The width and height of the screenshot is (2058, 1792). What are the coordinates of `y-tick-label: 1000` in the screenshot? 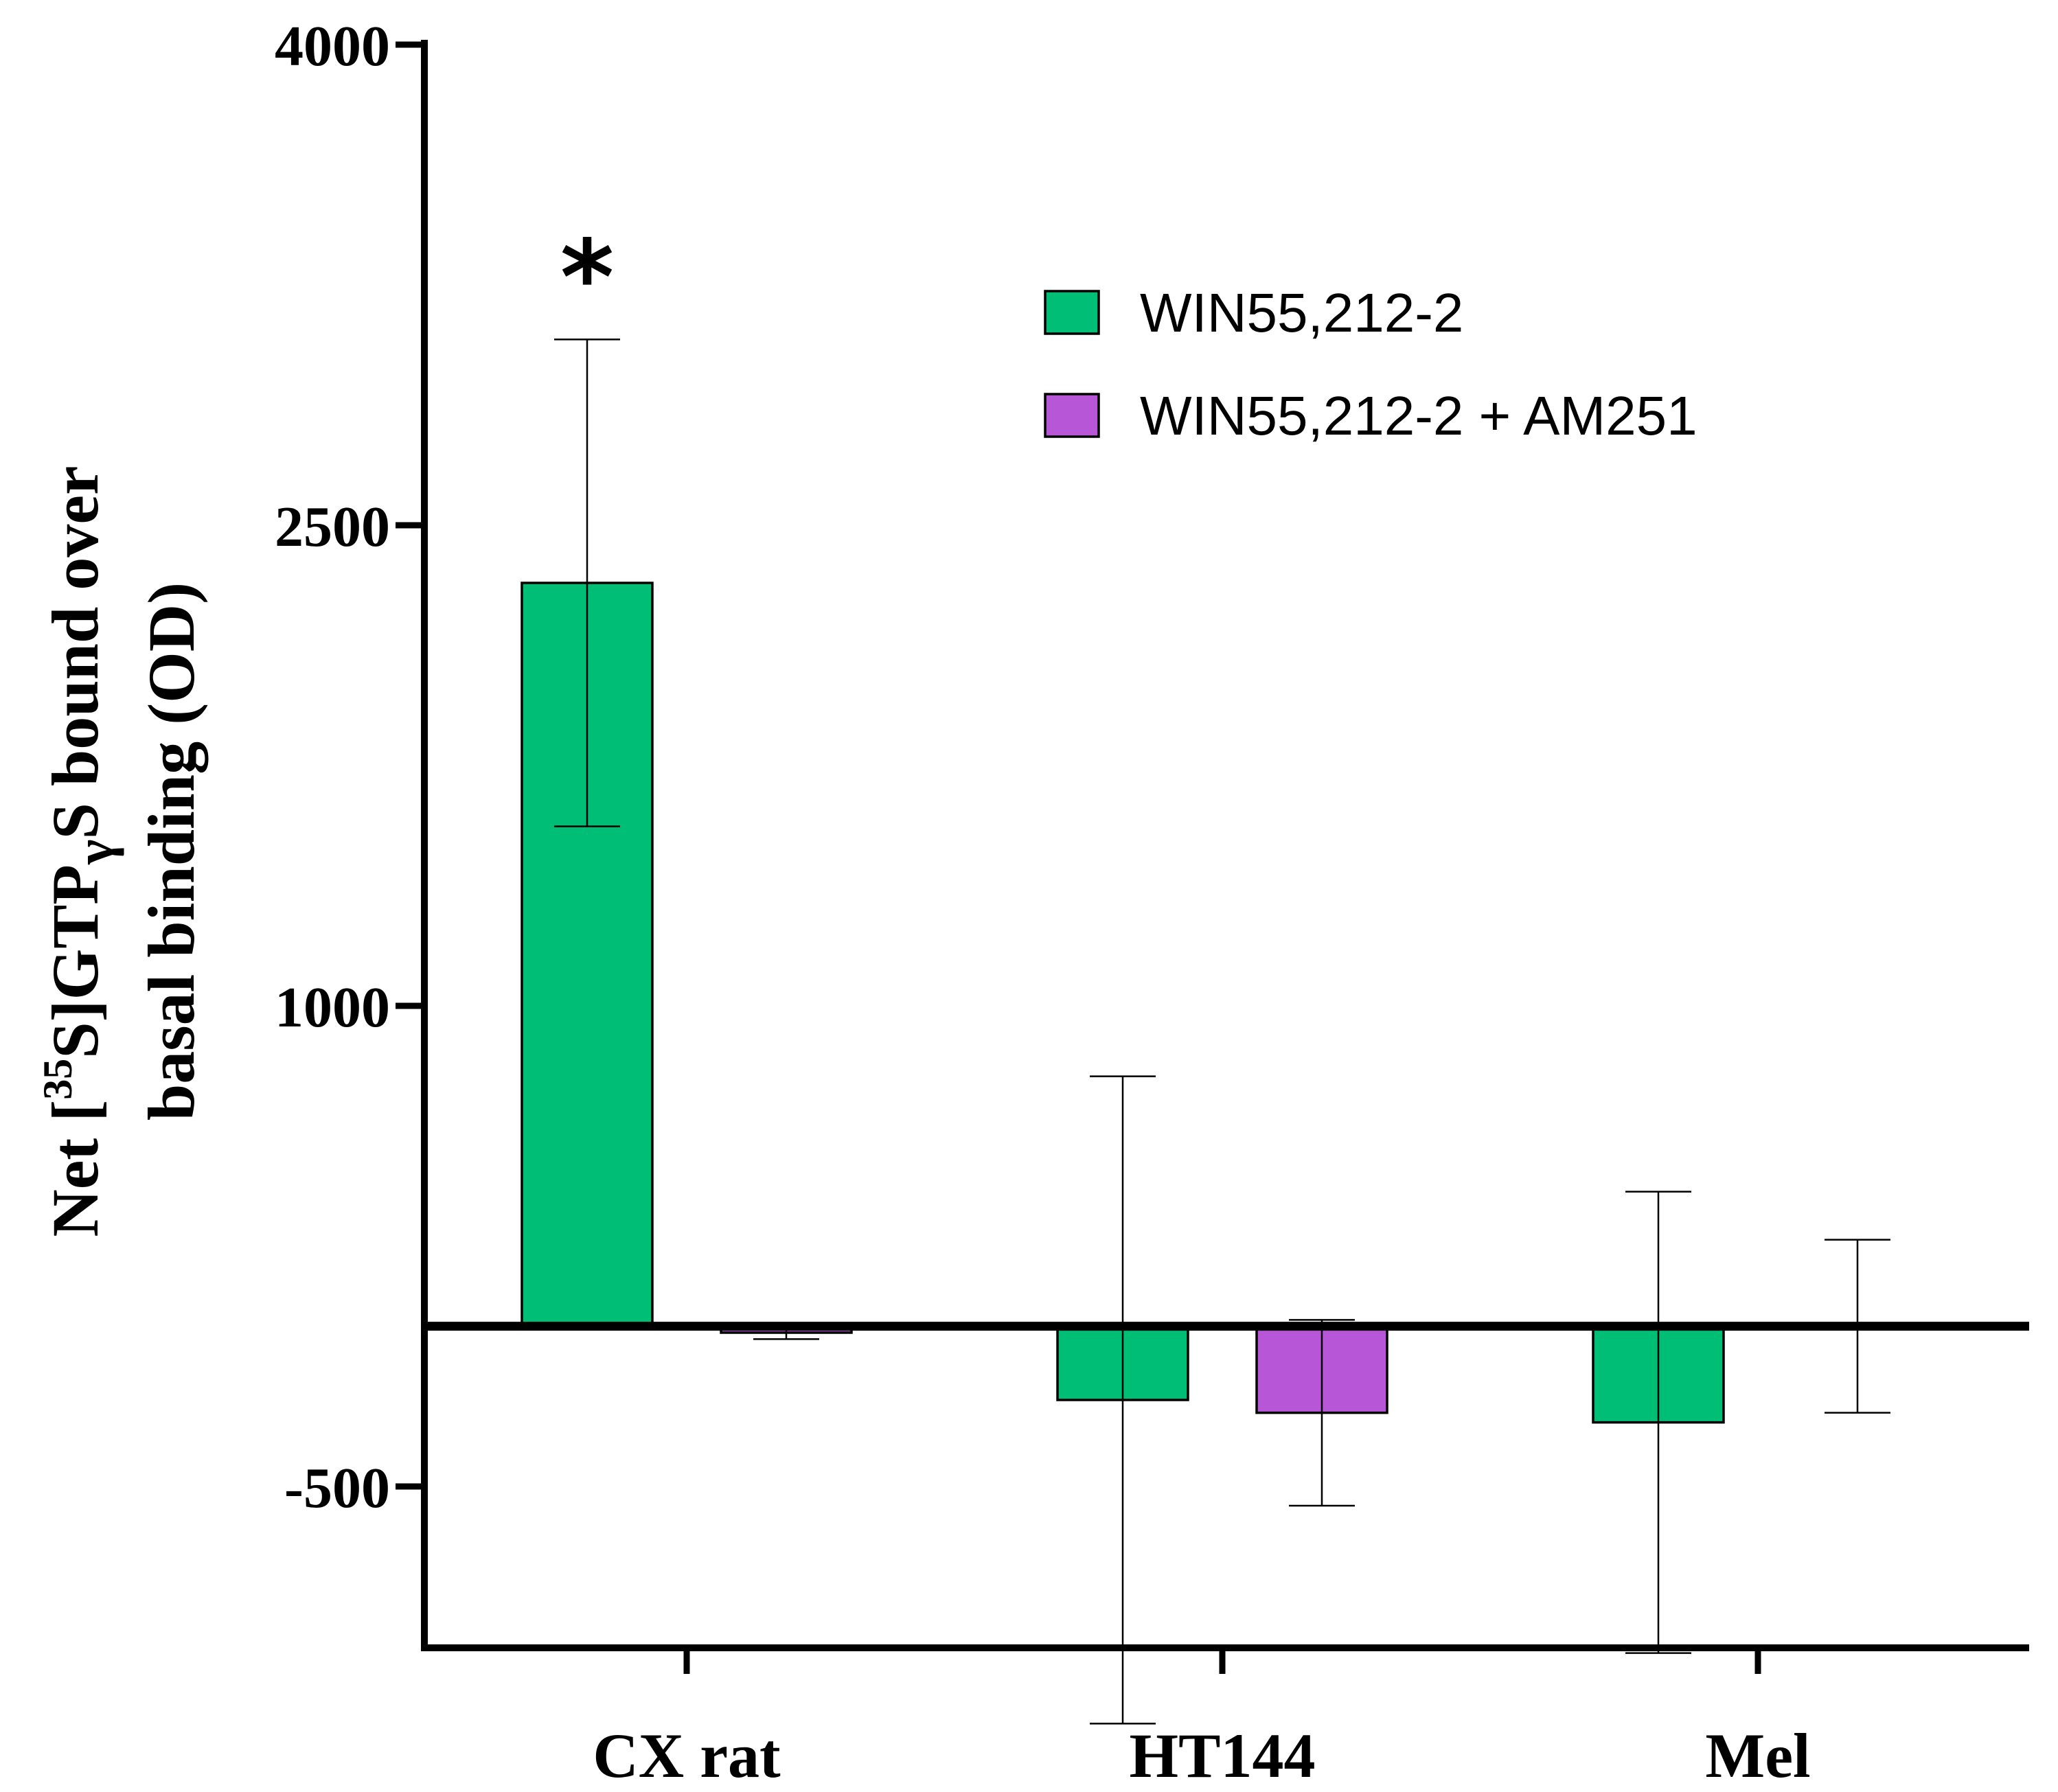 It's located at (332, 1007).